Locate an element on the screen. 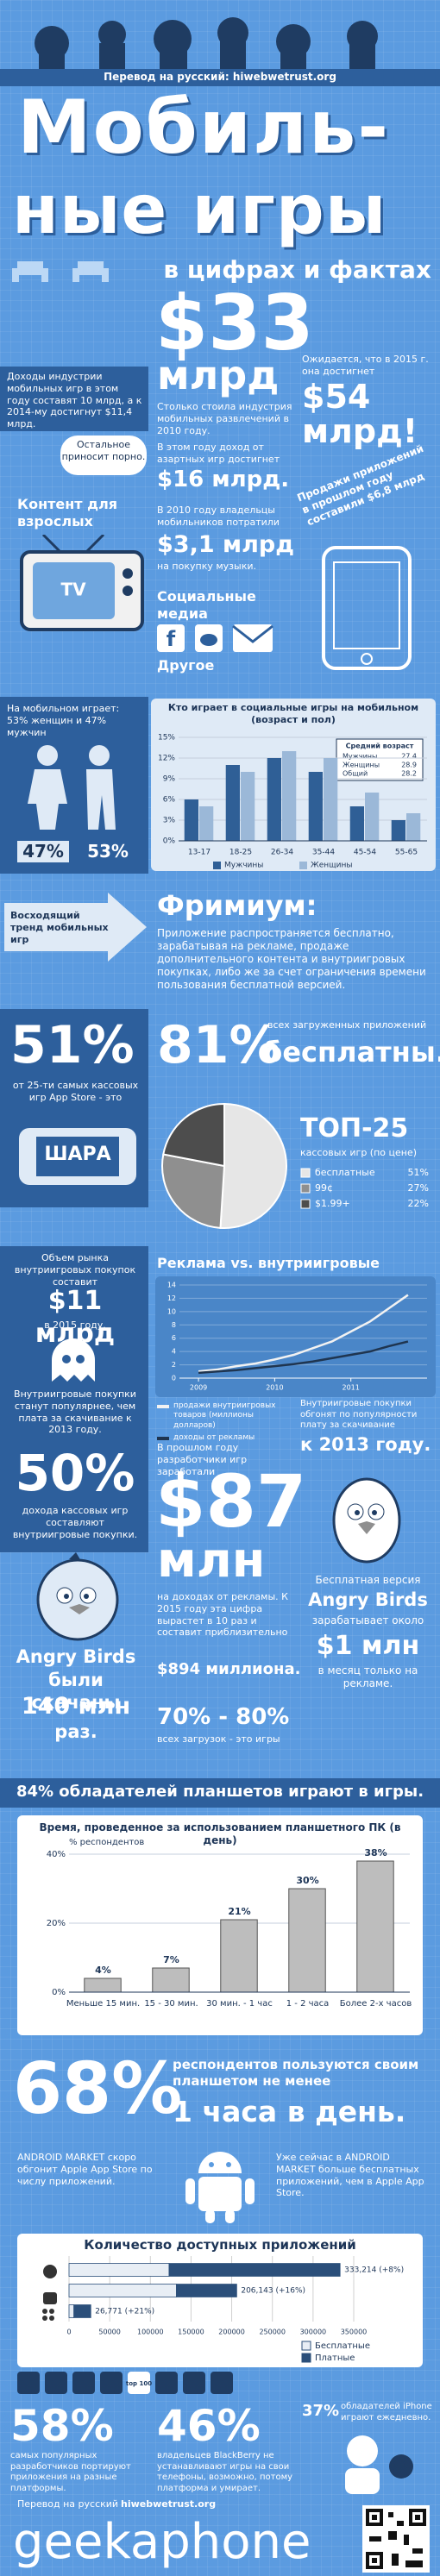 This screenshot has width=440, height=2576. chart-title: ТОП-25 is located at coordinates (355, 1128).